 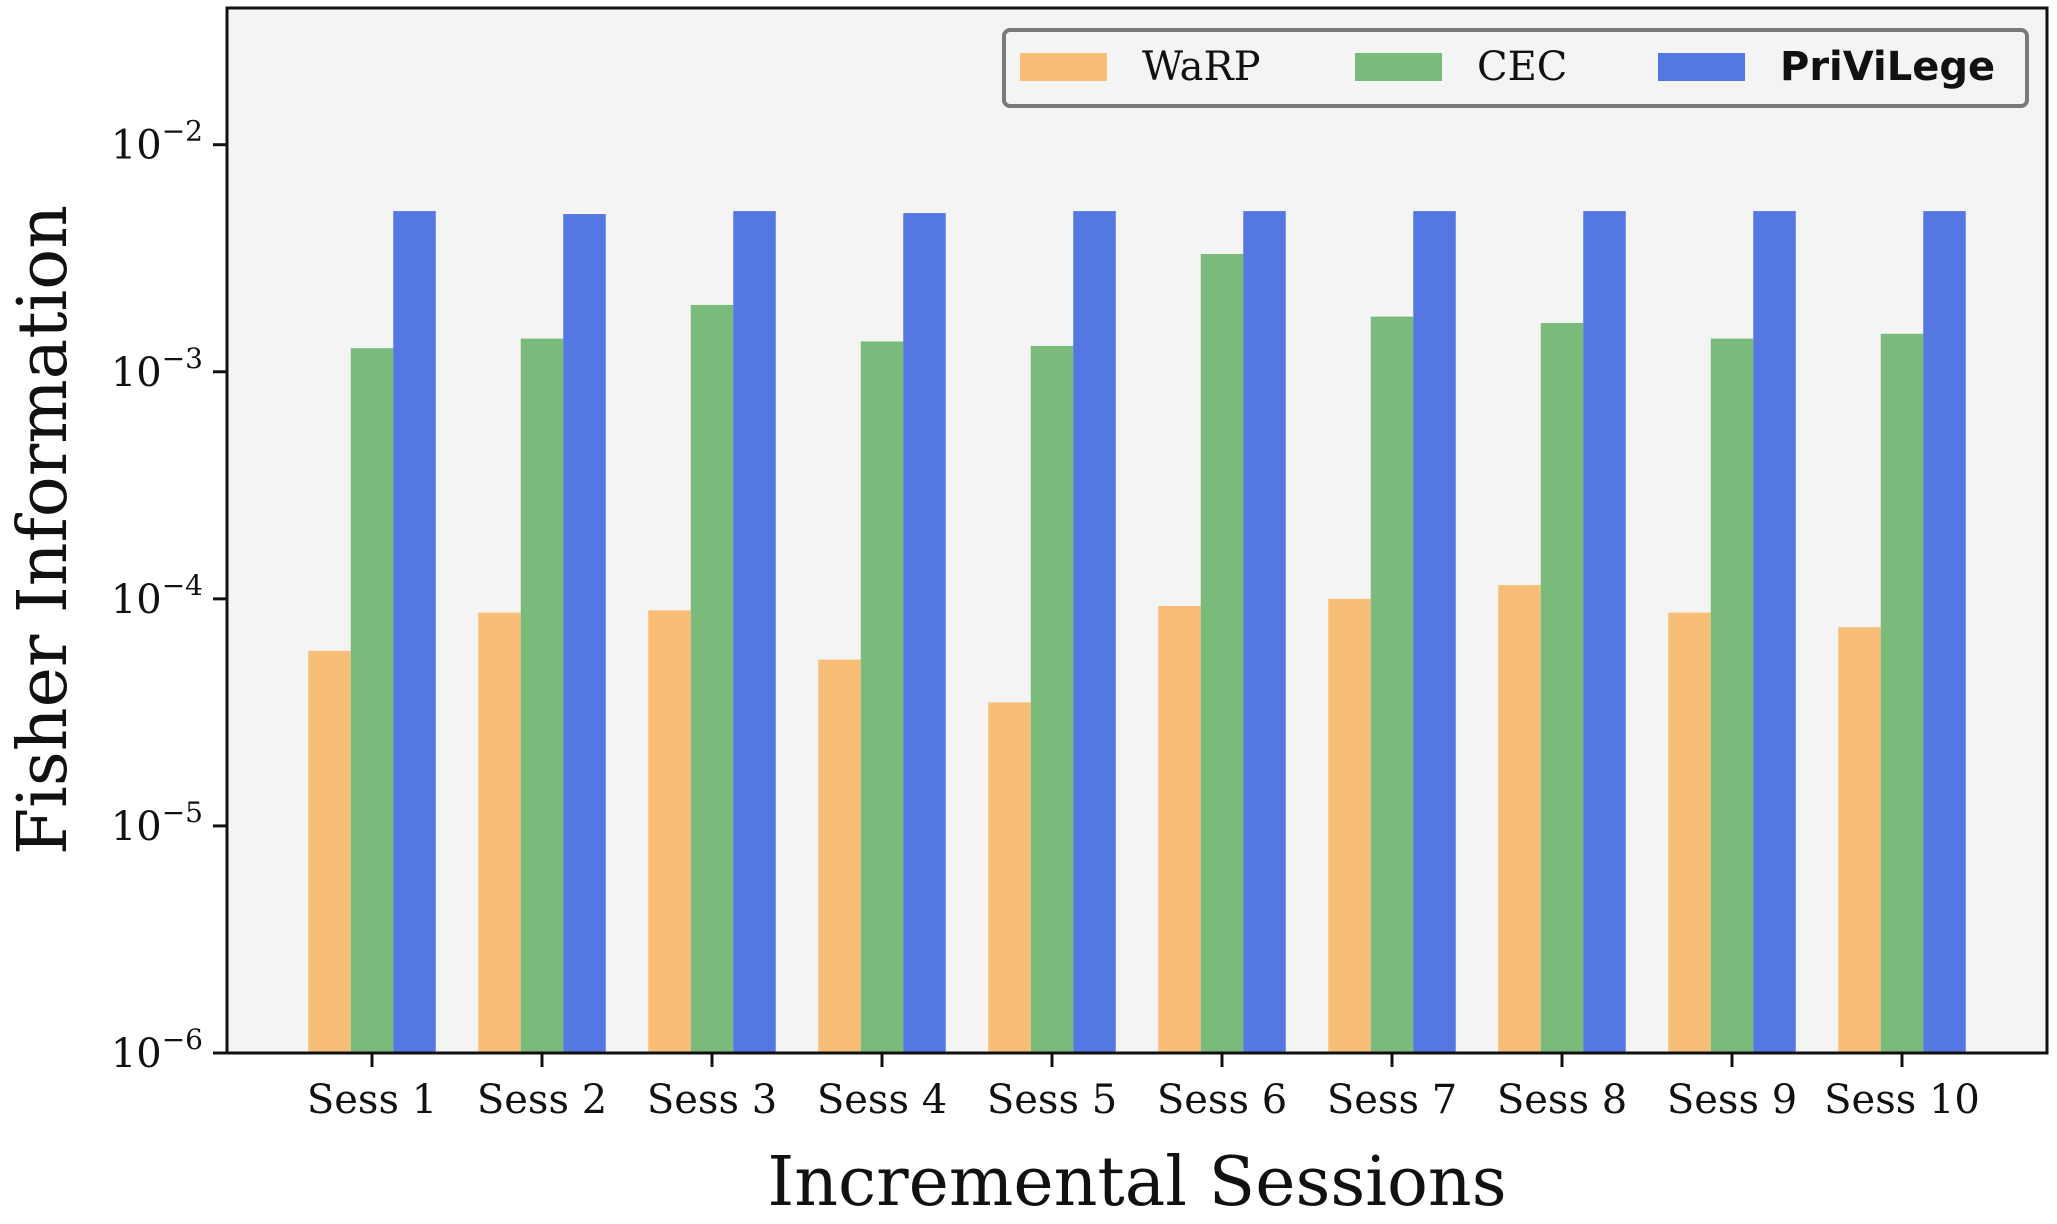 I want to click on x-tick-label: Sess 2, so click(x=542, y=1100).